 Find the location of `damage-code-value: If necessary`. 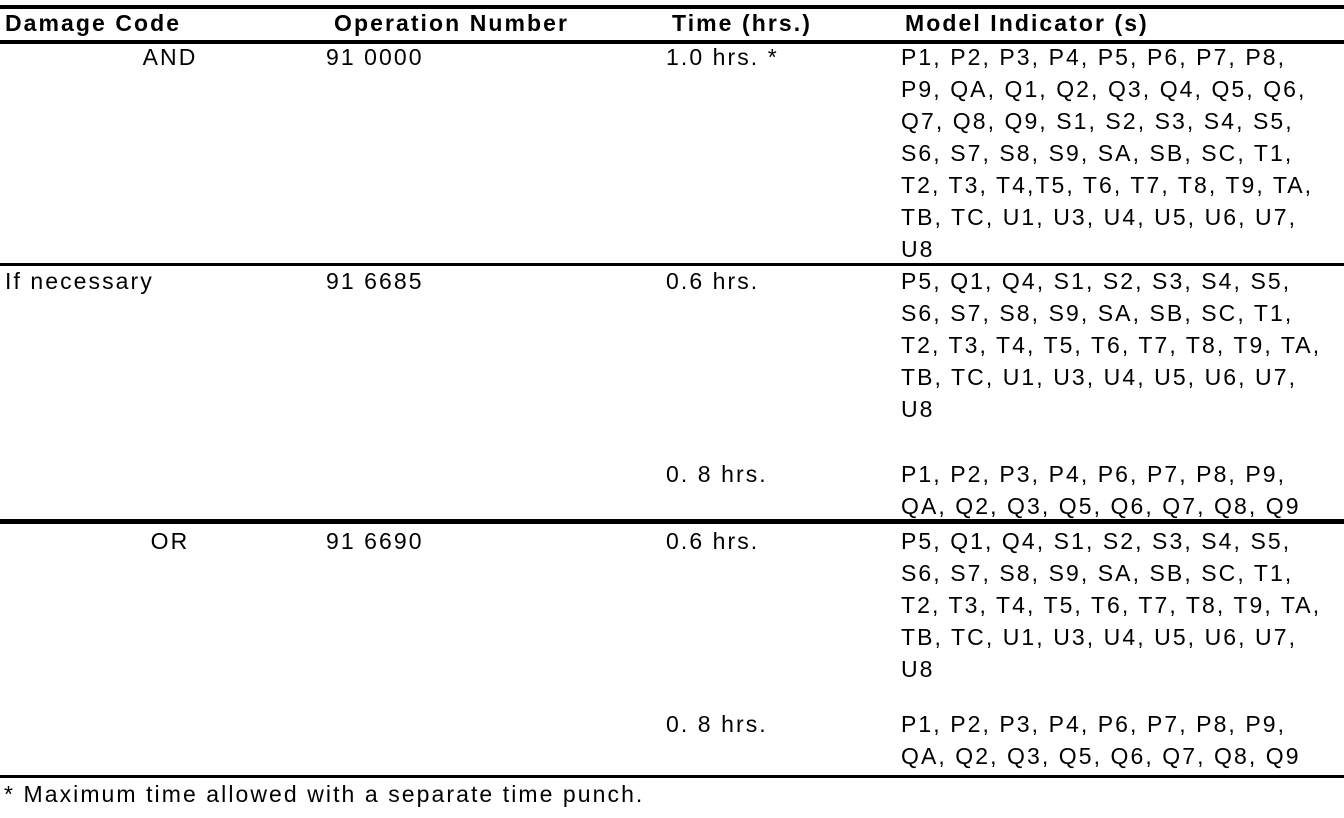

damage-code-value: If necessary is located at coordinates (79, 281).